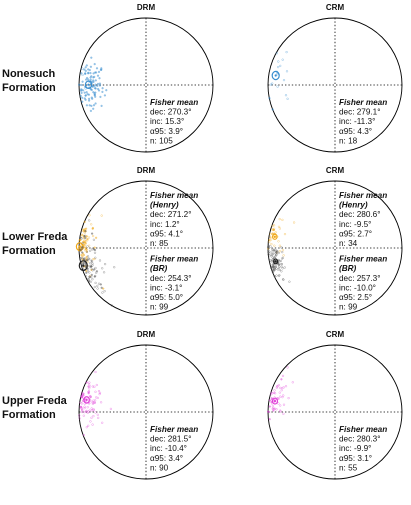  Describe the element at coordinates (161, 140) in the screenshot. I see `stats-n: n: 105` at that location.